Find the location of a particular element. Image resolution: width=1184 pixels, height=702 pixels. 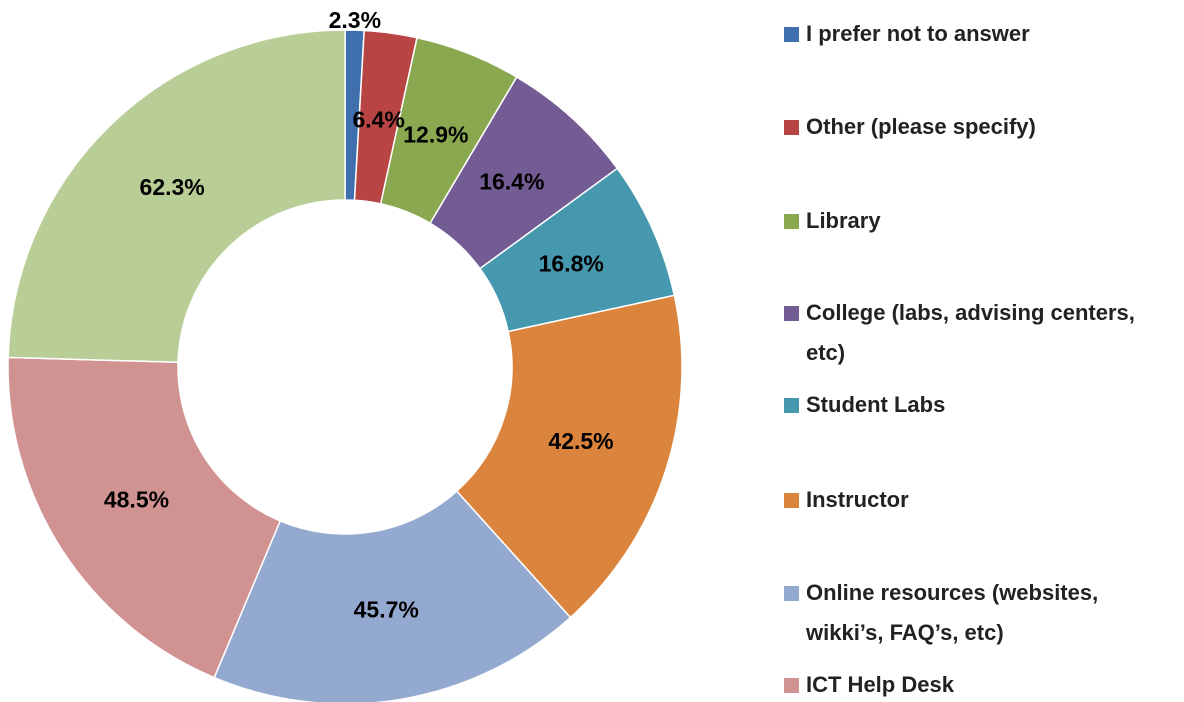

legend-item: College (labs, advising centers, etc) is located at coordinates (979, 333).